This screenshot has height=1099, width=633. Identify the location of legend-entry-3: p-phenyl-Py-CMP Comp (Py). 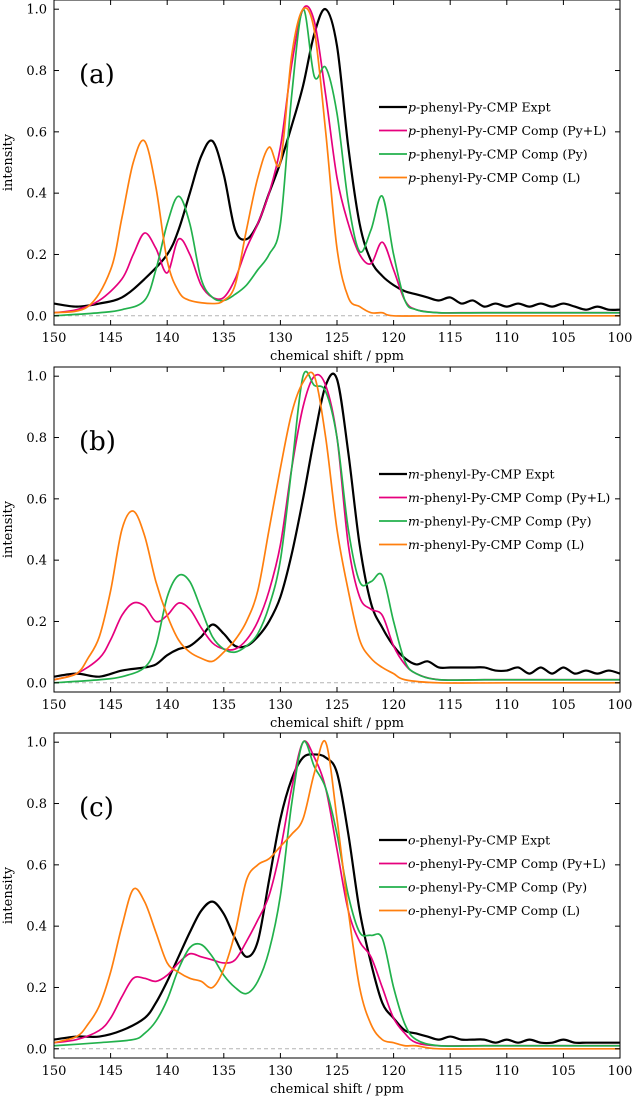
(498, 154).